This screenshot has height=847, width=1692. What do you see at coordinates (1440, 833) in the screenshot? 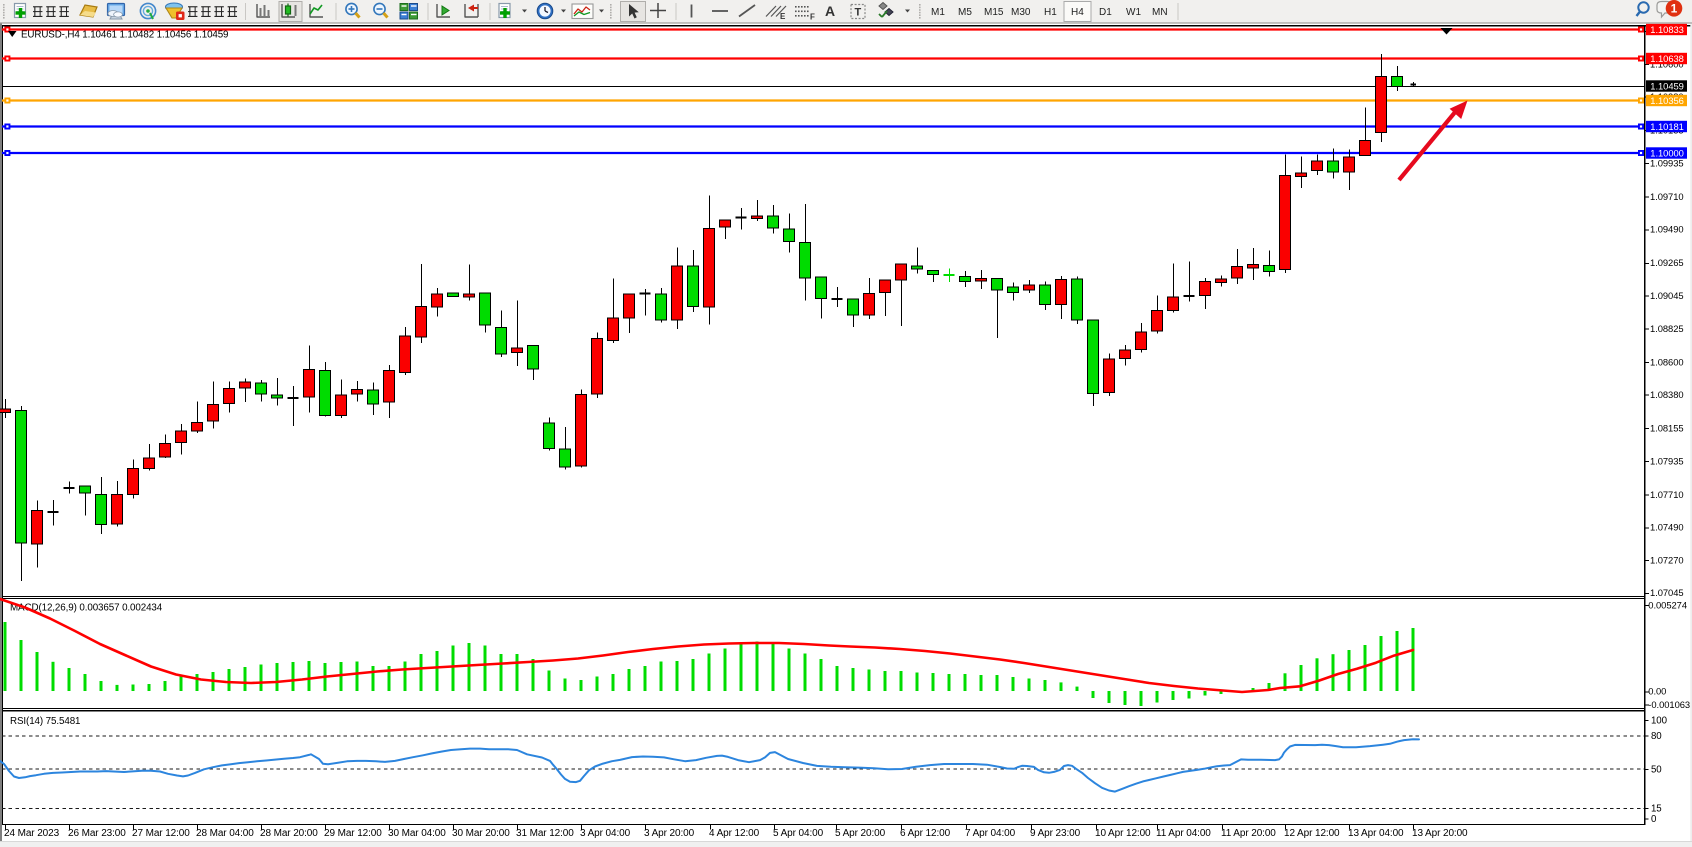
I see `svg-text: 13 Apr 20:00` at bounding box center [1440, 833].